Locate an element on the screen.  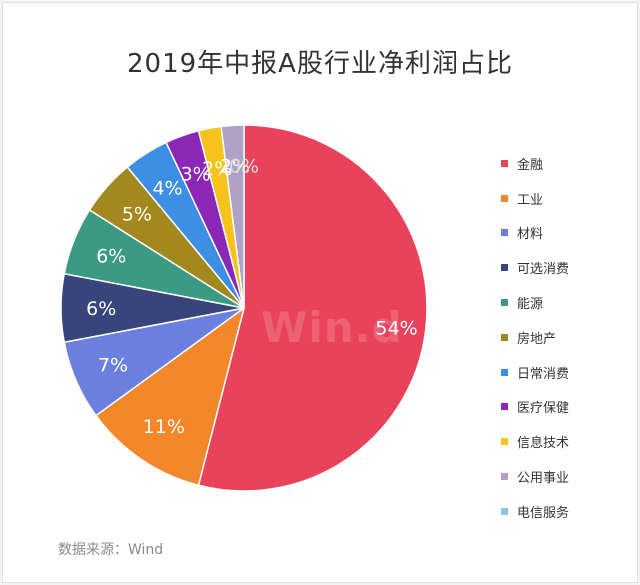
slice-label-房地产: 5% is located at coordinates (137, 215).